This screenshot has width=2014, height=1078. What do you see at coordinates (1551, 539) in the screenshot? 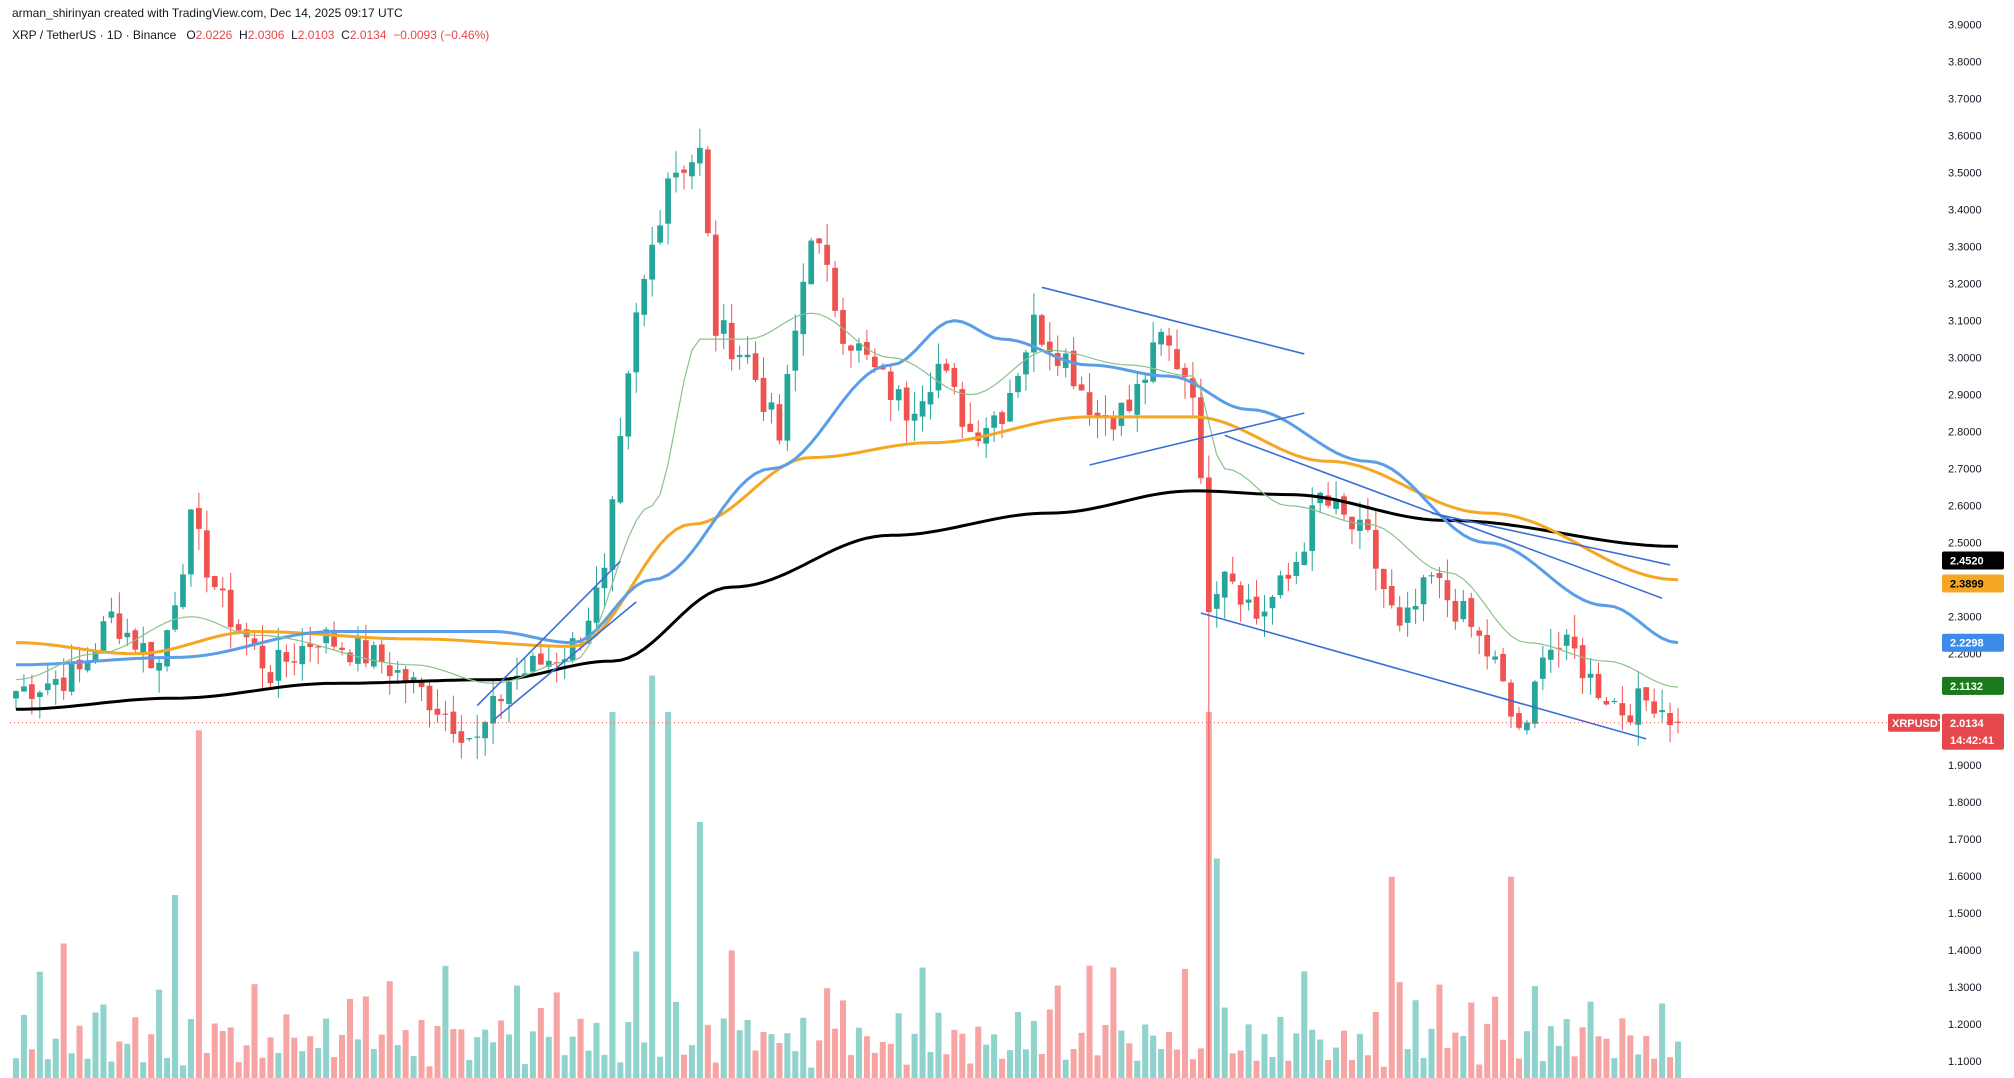
I see `trend-down-channel-mid` at bounding box center [1551, 539].